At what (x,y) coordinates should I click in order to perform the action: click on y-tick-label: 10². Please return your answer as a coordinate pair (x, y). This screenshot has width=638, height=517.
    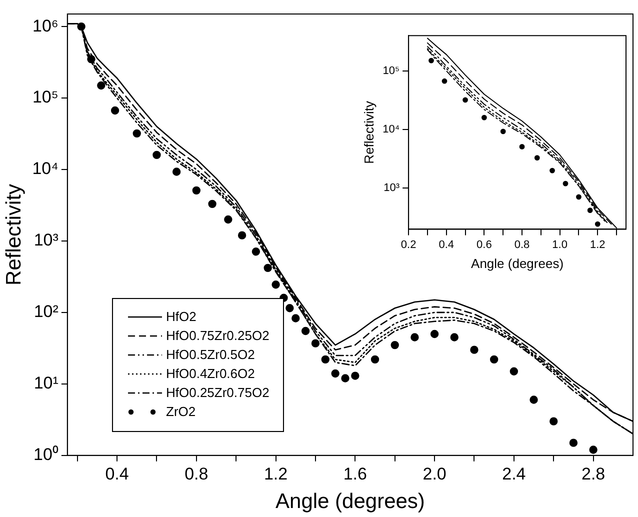
    Looking at the image, I should click on (46, 312).